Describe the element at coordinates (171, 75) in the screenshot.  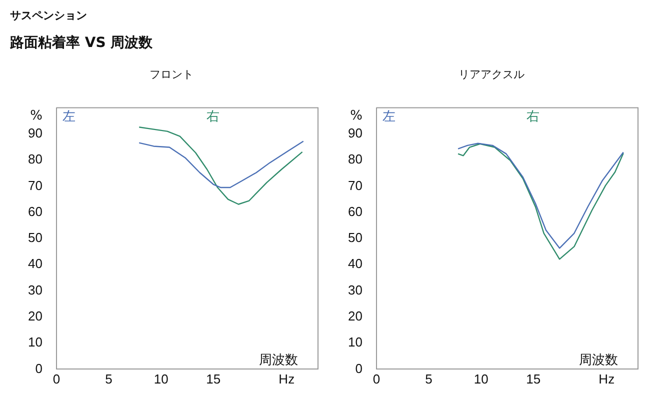
I see `chart-title: フロント` at that location.